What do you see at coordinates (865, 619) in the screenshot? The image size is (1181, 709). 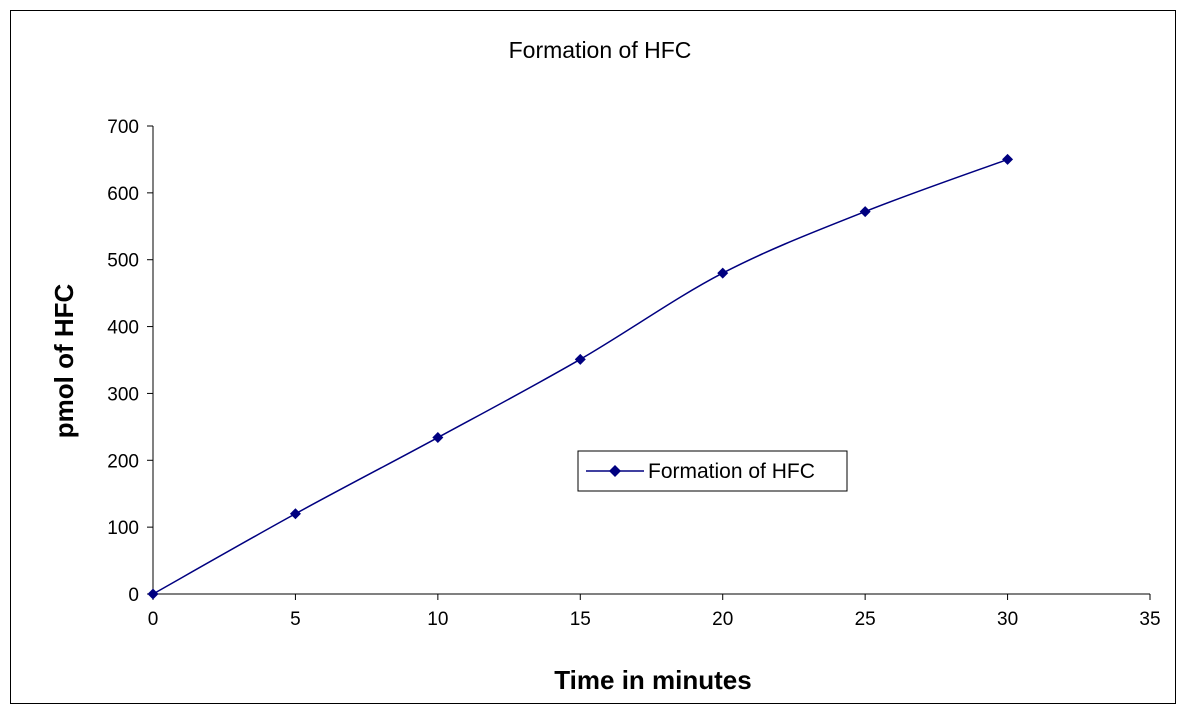 I see `x-tick-label: 25` at bounding box center [865, 619].